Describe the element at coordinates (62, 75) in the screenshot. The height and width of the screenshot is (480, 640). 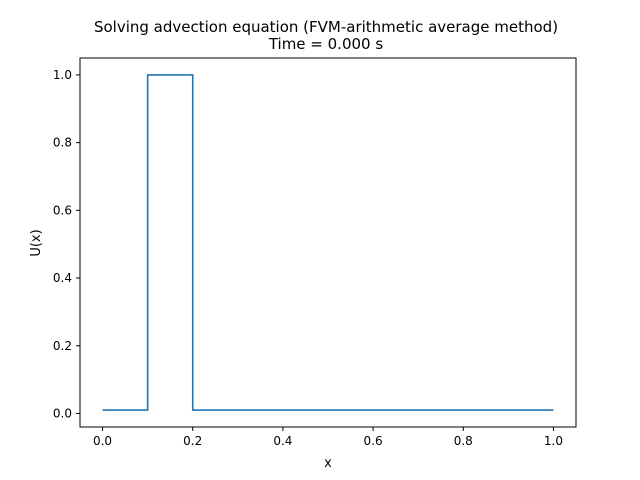
I see `y-tick-label: 1.0` at that location.